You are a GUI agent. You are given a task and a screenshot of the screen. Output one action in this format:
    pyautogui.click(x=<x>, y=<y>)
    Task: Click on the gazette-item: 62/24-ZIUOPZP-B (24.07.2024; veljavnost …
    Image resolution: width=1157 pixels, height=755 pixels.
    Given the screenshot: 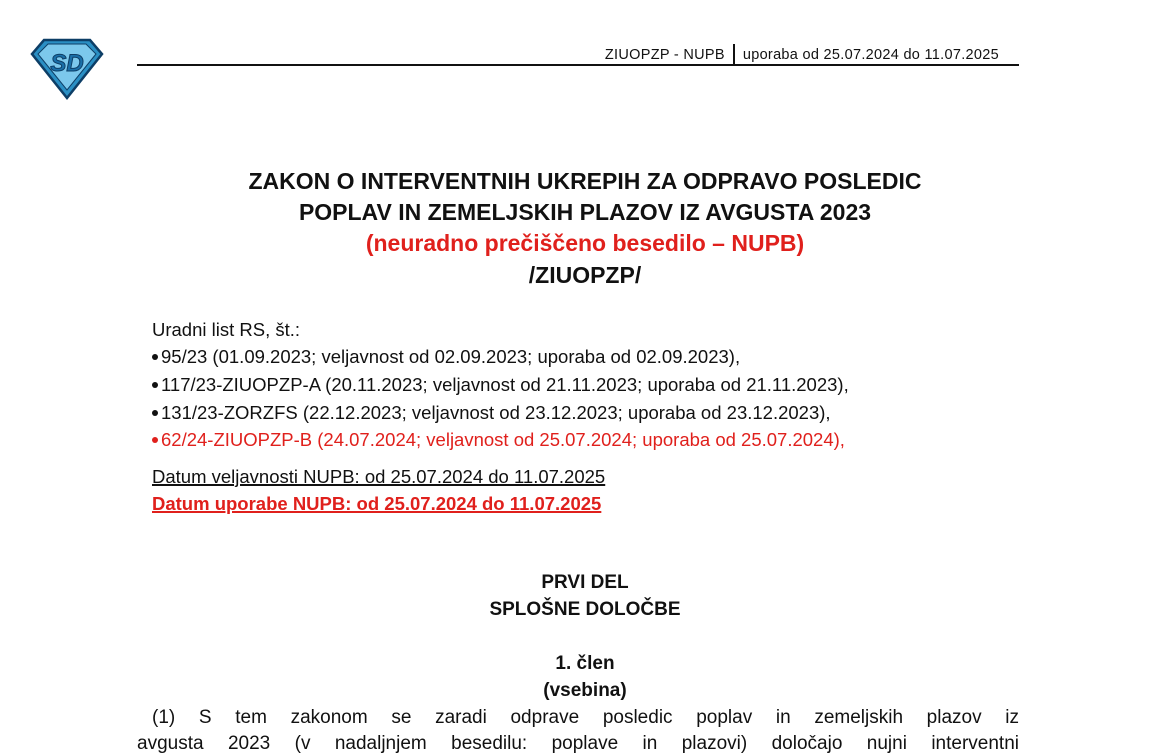 What is the action you would take?
    pyautogui.click(x=498, y=440)
    